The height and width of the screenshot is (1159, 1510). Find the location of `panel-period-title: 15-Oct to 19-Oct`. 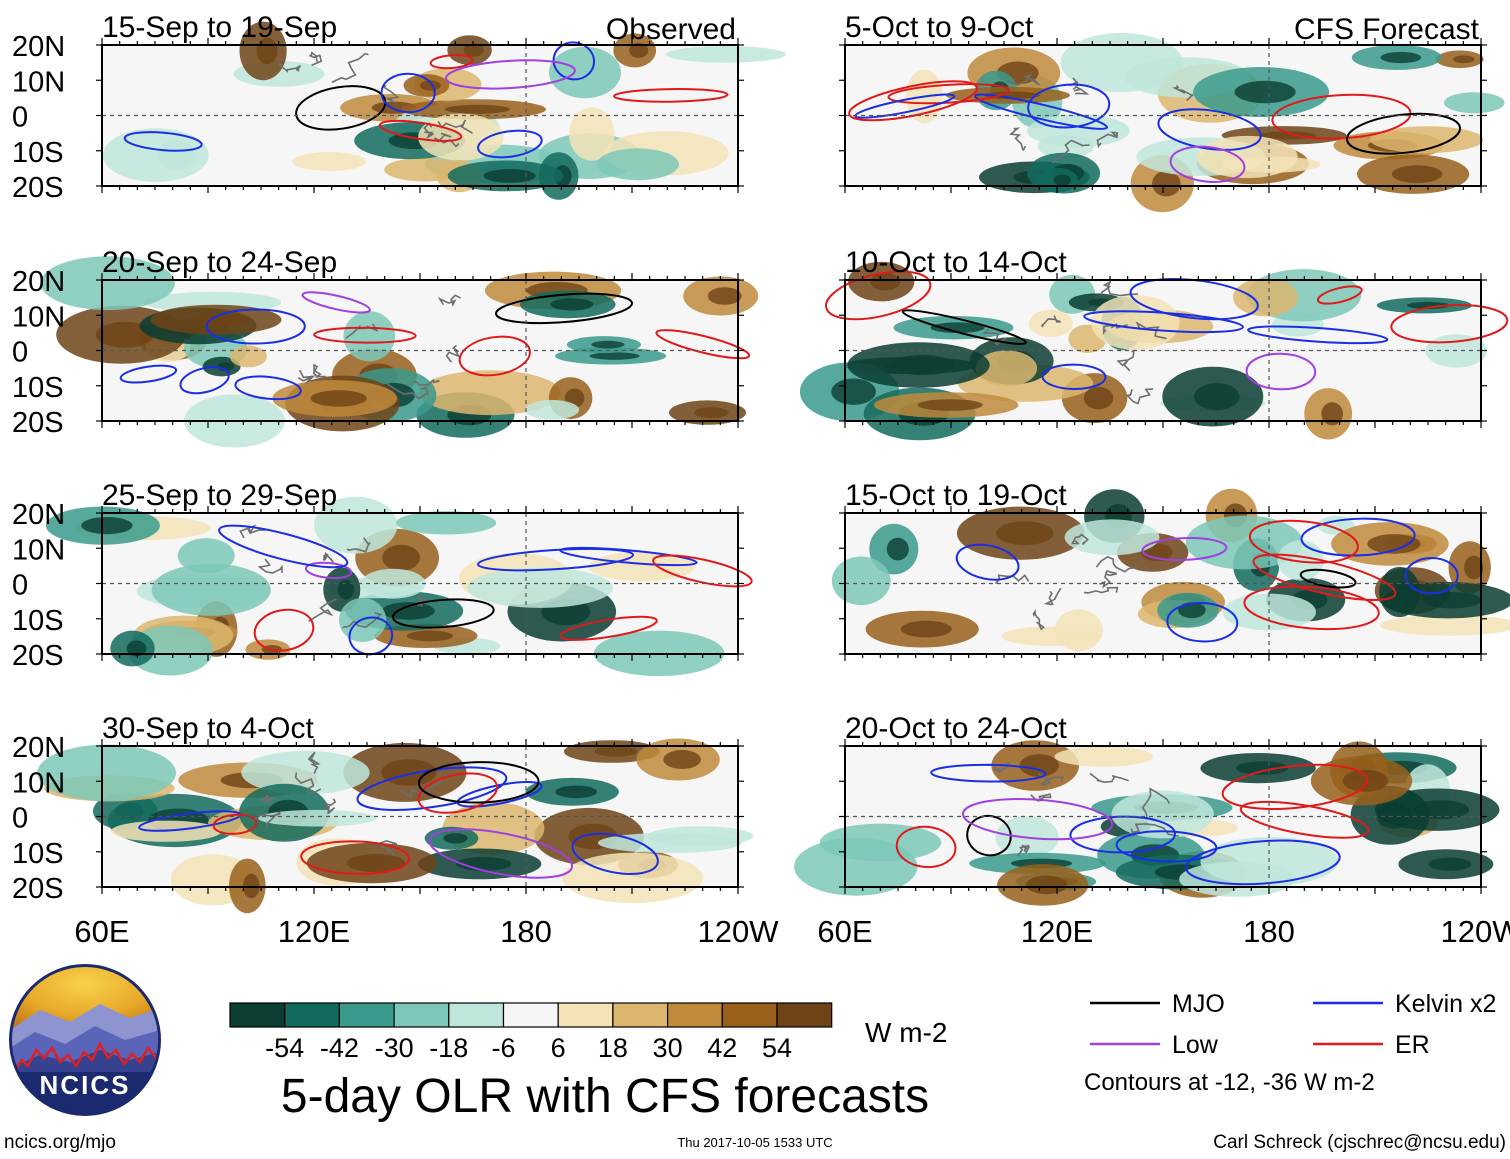

panel-period-title: 15-Oct to 19-Oct is located at coordinates (956, 495).